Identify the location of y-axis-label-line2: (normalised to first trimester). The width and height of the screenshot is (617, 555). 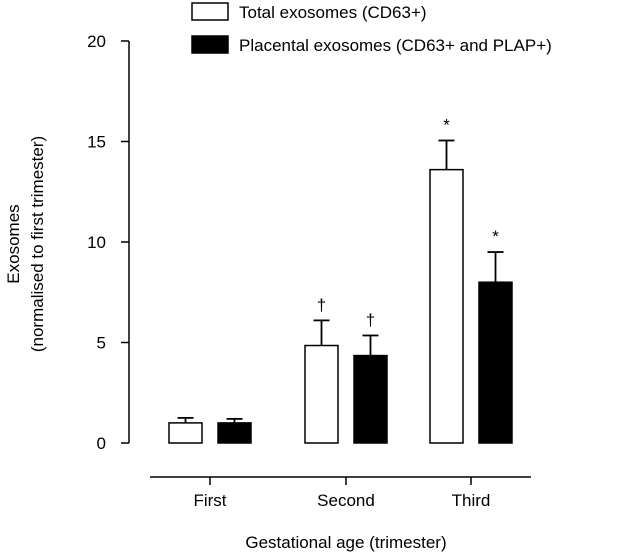
(37, 244).